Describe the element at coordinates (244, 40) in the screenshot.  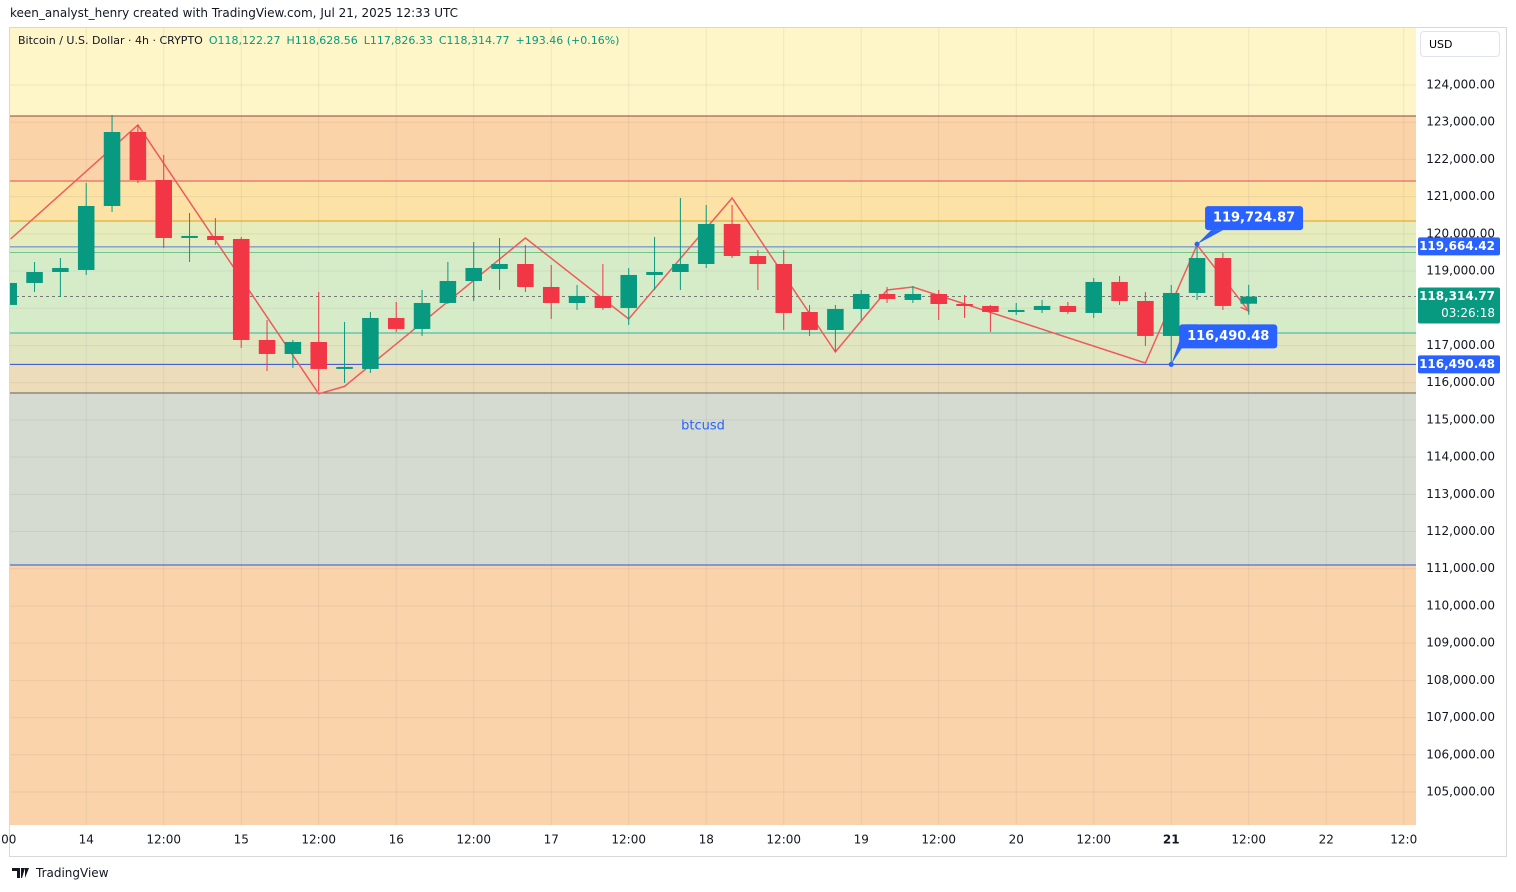
I see `ohlc-open: O118,122.27` at that location.